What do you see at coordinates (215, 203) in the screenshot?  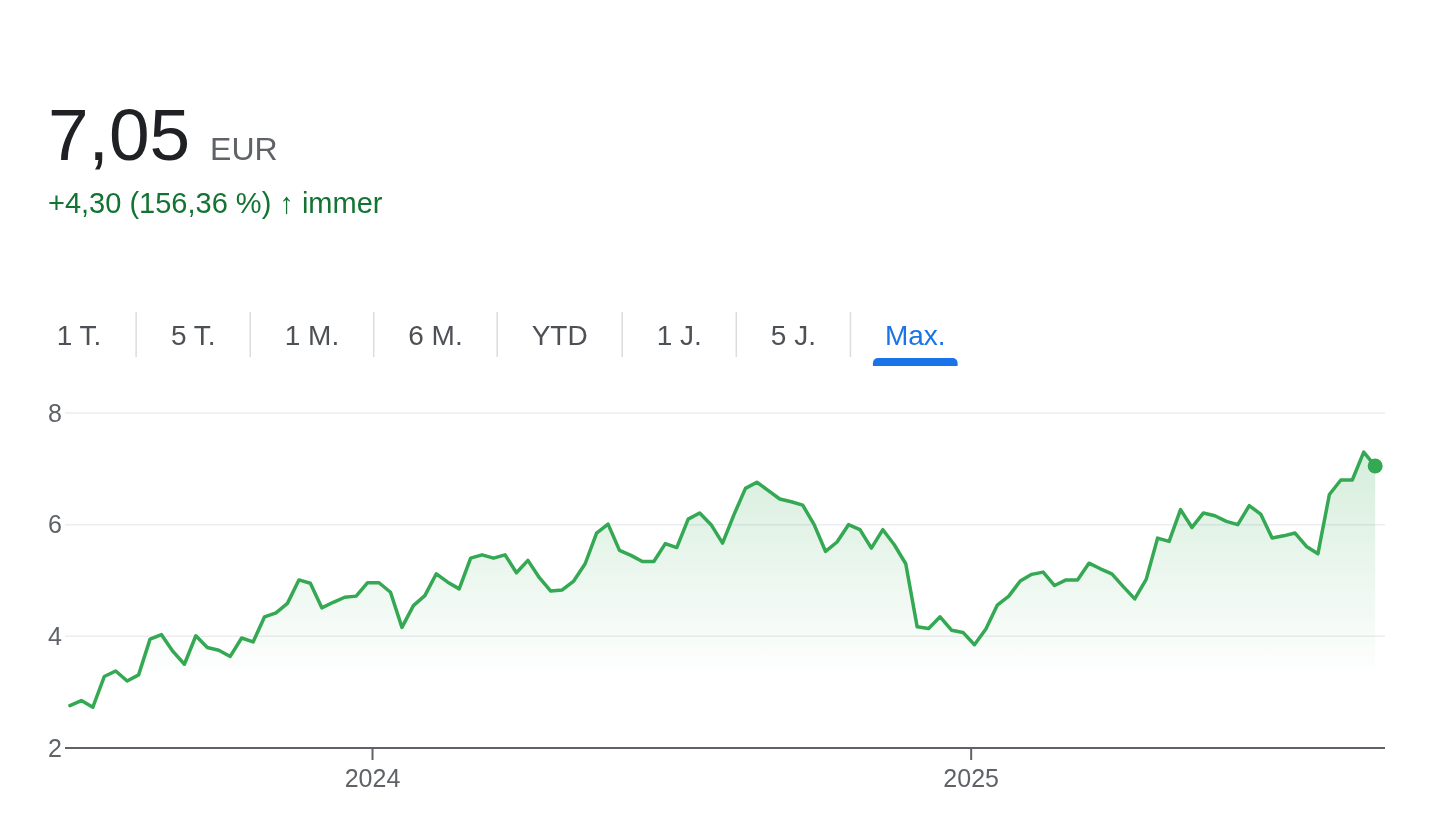 I see `chart-subtitle: +4,30 (156,36 %) ↑ immer` at bounding box center [215, 203].